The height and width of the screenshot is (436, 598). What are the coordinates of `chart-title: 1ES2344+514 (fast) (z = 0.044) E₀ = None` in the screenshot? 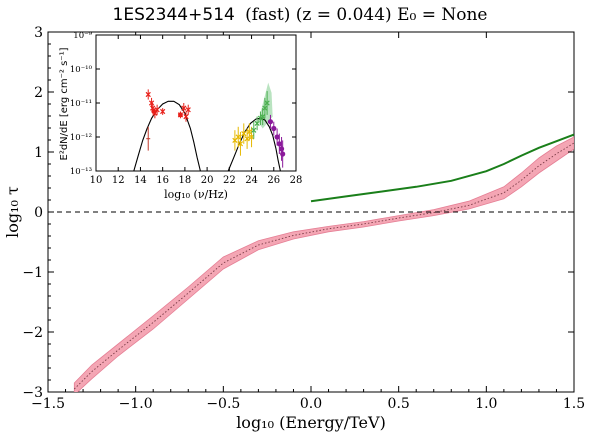 It's located at (300, 15).